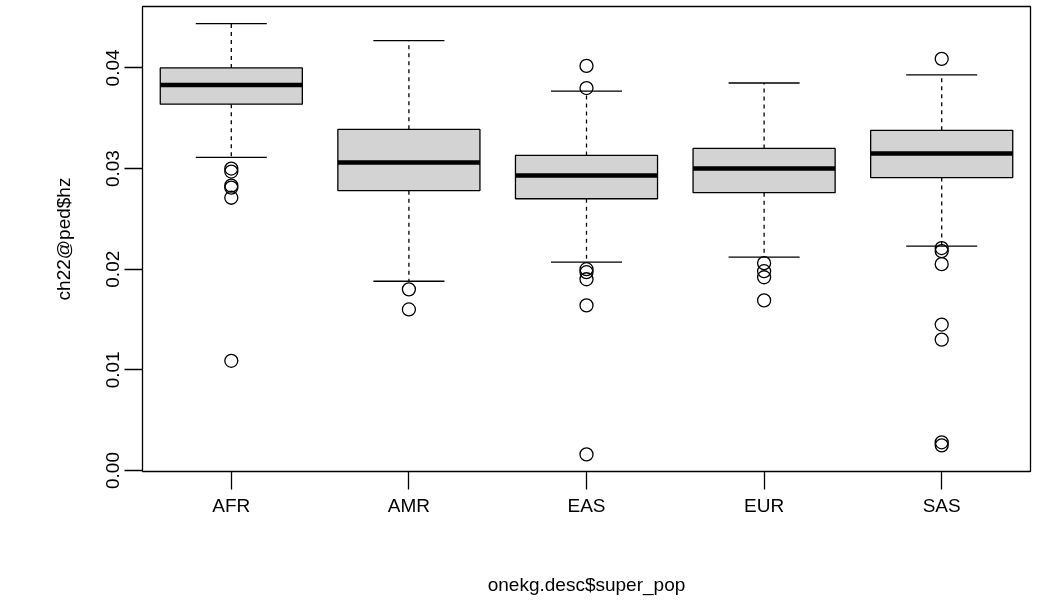  I want to click on y-tick-label: 0.00, so click(113, 470).